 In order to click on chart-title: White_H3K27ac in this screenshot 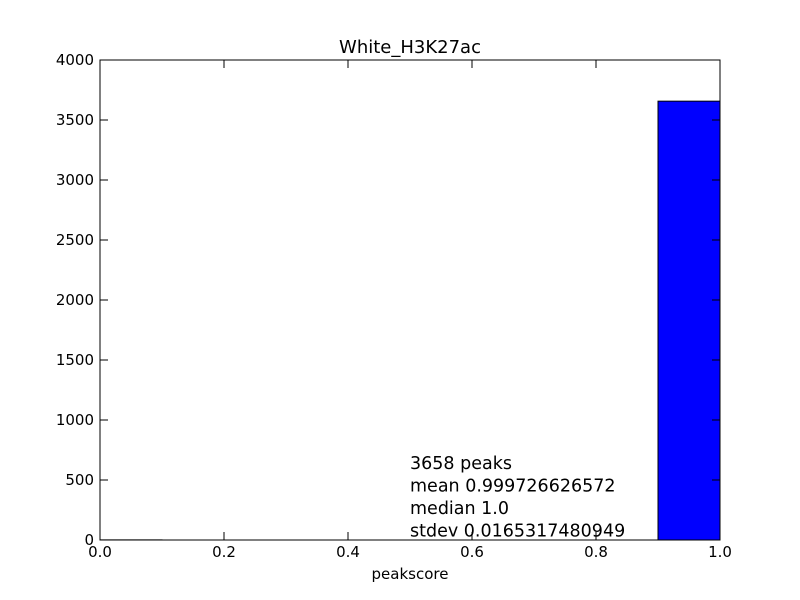, I will do `click(410, 47)`.